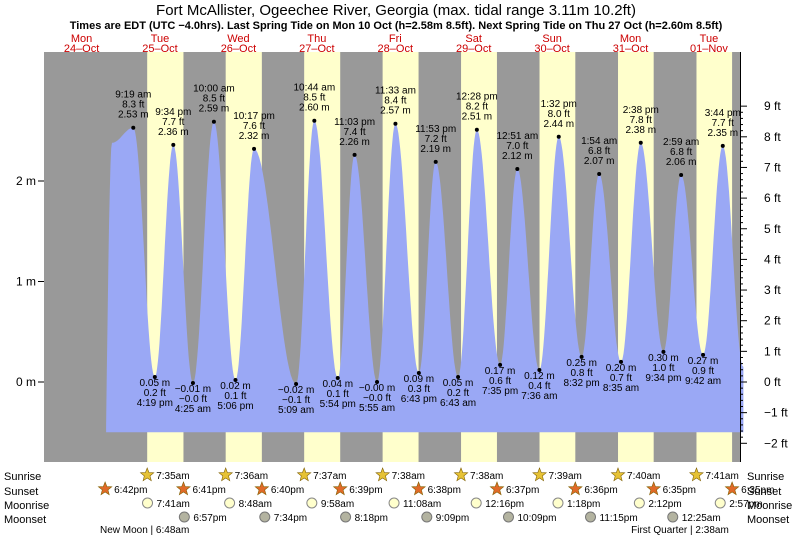  Describe the element at coordinates (290, 518) in the screenshot. I see `moonset-time: 7:34pm` at that location.